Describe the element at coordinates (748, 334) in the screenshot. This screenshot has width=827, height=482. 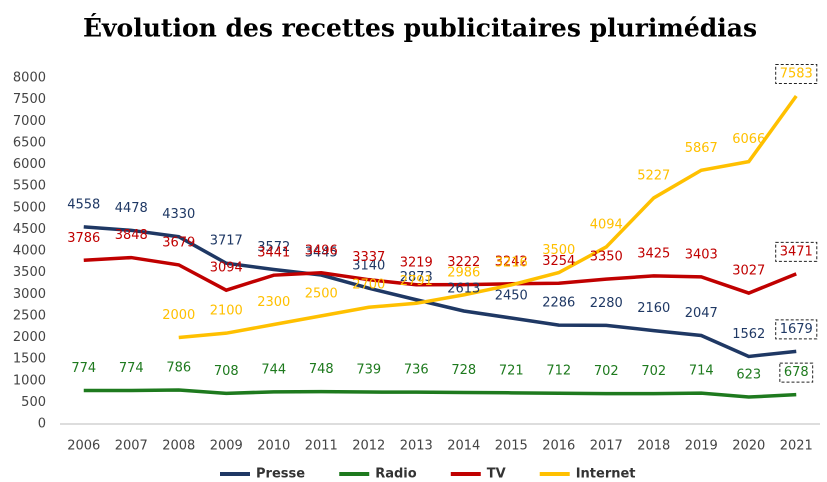
I see `data-label: 1562` at that location.